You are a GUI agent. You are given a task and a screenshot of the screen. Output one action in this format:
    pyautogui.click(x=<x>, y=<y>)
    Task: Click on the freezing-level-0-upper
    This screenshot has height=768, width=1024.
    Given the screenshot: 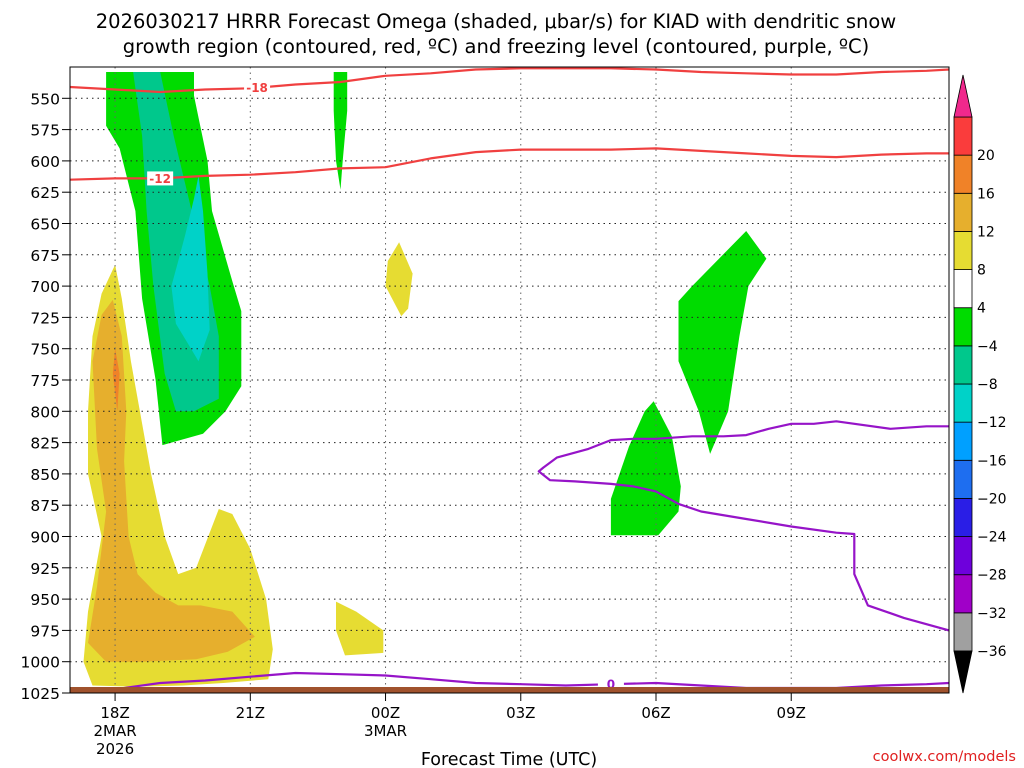 What is the action you would take?
    pyautogui.click(x=743, y=526)
    